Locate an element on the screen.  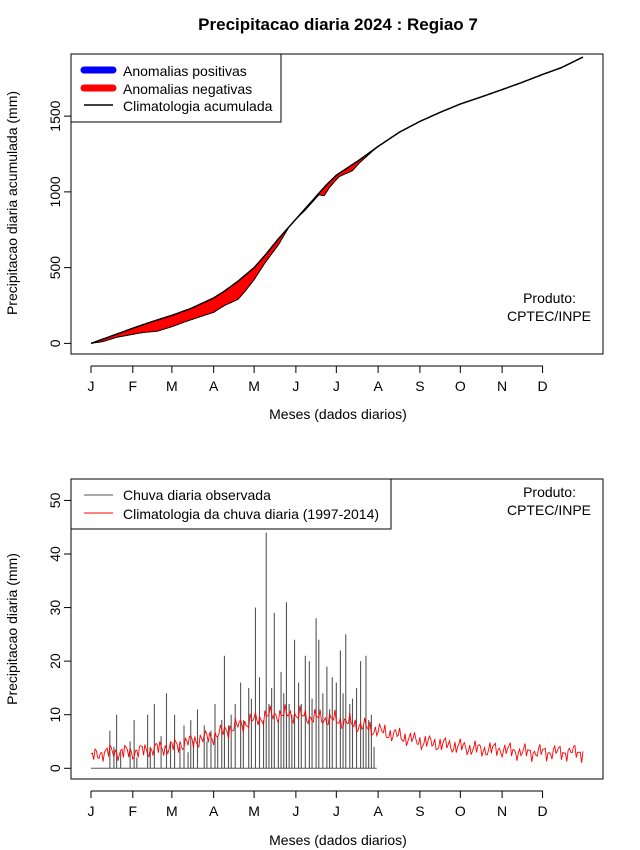
chart-title: Precipitacao diaria 2024 : Regiao 7 is located at coordinates (338, 24).